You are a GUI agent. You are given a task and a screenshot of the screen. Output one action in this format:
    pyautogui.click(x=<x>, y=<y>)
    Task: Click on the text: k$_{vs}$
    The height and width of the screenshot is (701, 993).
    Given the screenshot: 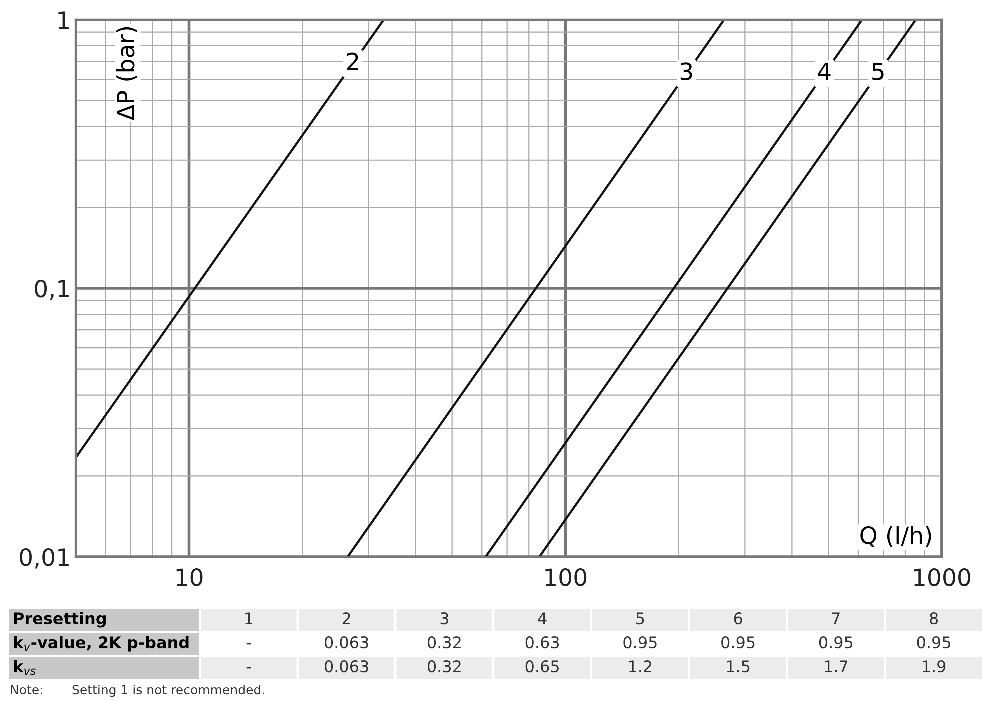 What is the action you would take?
    pyautogui.click(x=25, y=668)
    